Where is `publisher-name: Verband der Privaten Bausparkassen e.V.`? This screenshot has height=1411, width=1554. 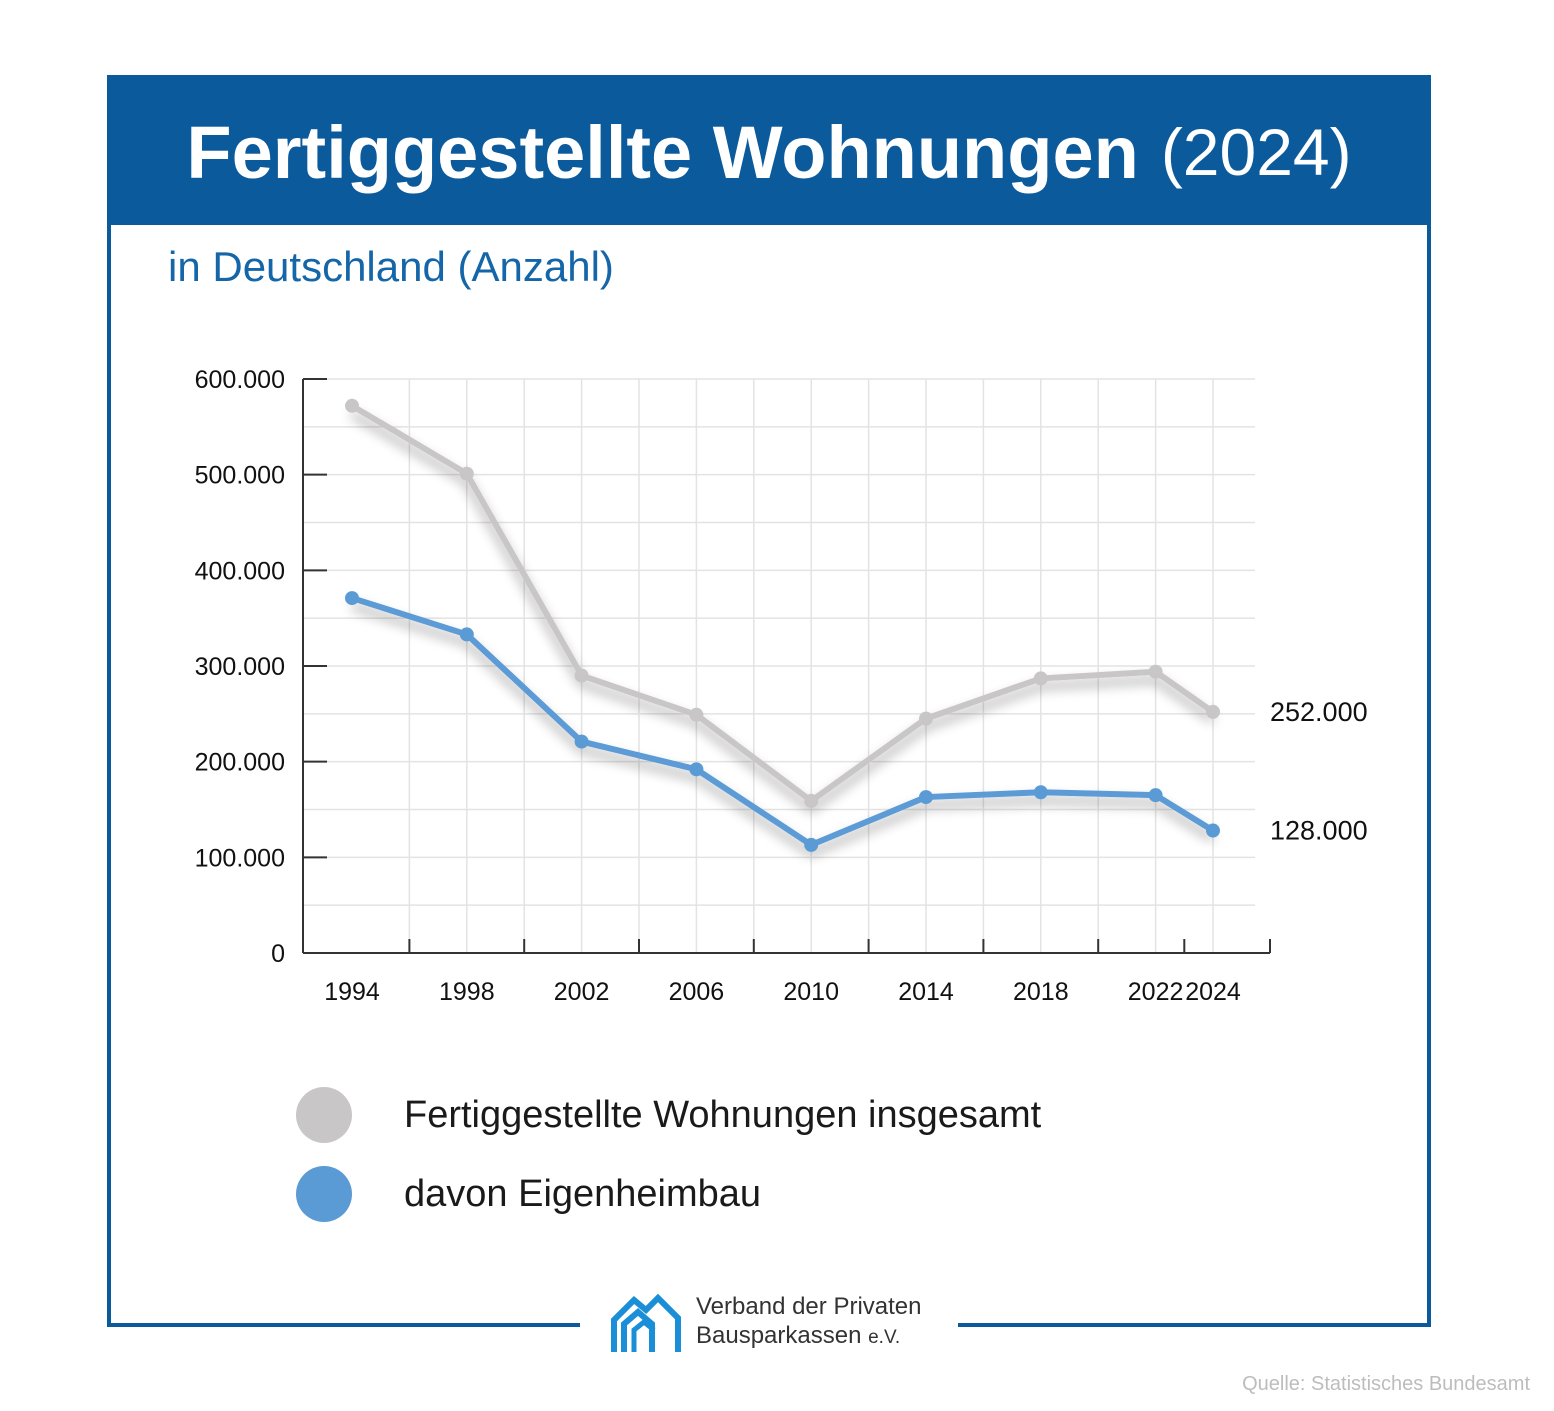 publisher-name: Verband der Privaten Bausparkassen e.V. is located at coordinates (808, 1322).